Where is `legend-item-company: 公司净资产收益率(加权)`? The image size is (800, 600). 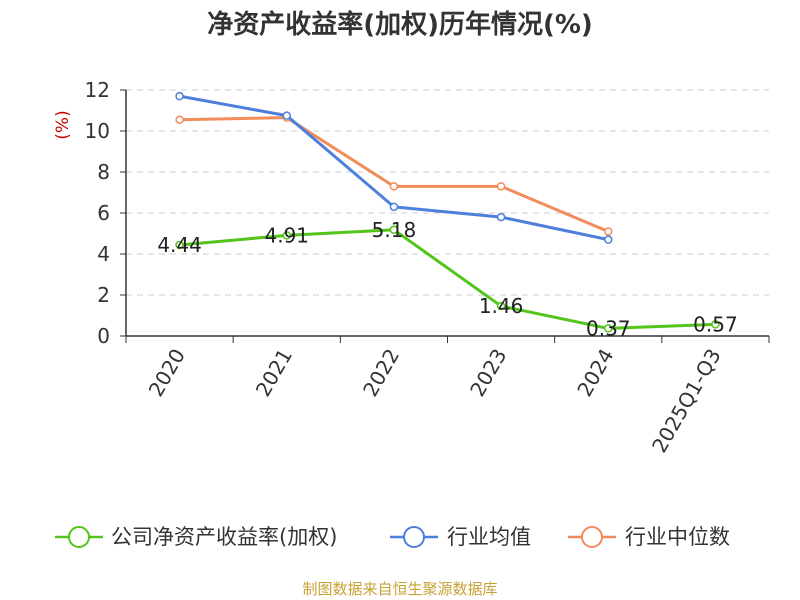 legend-item-company: 公司净资产收益率(加权) is located at coordinates (196, 537).